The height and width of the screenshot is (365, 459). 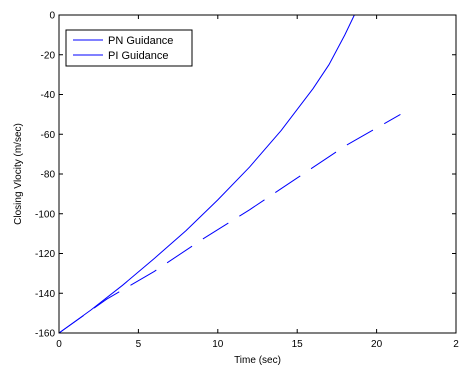 I want to click on y-axis-label: Closing Vlocity (m/sec), so click(x=18, y=174).